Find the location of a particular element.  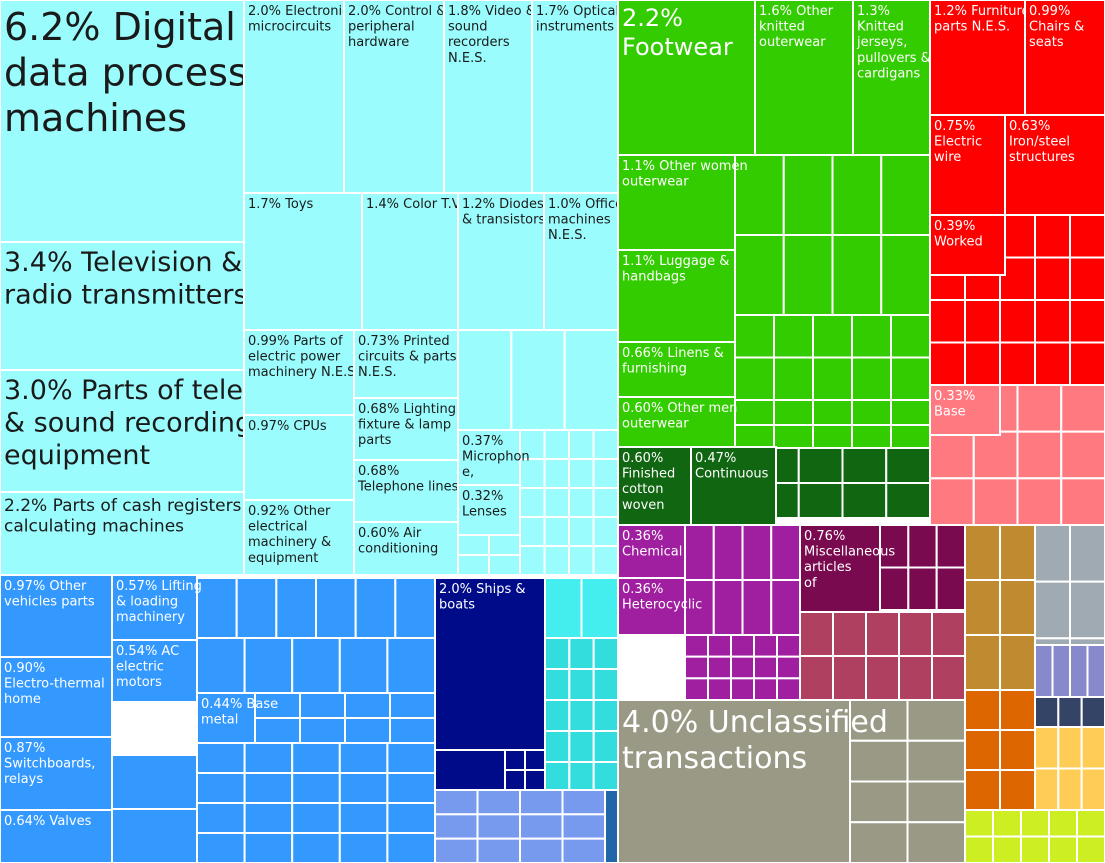

tile-unclassified-transactions-rect is located at coordinates (734, 781).